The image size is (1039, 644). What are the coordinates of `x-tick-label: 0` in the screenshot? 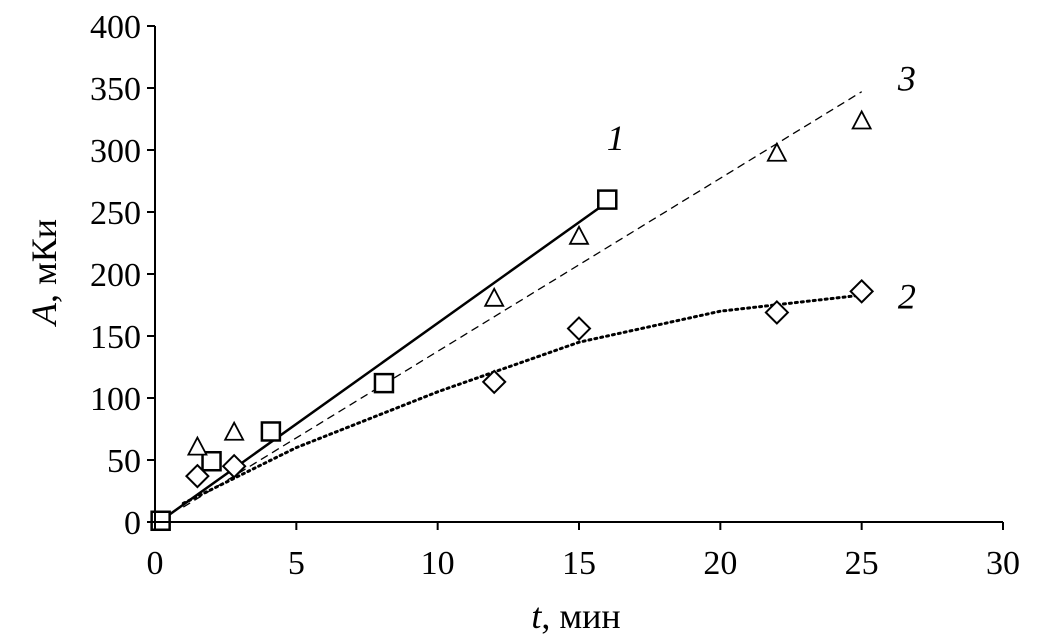 It's located at (155, 563).